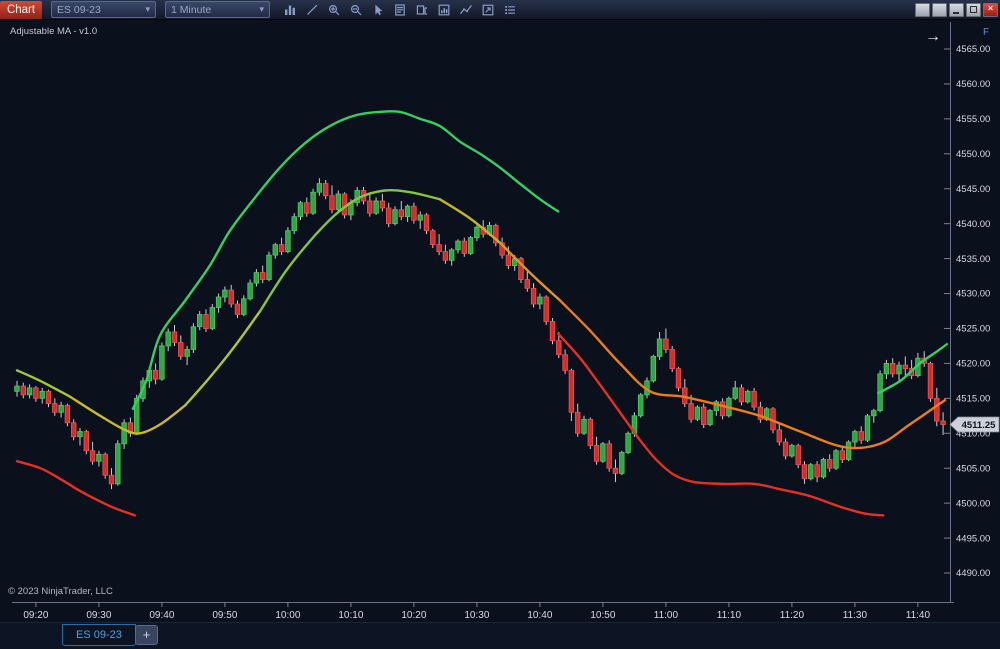 The height and width of the screenshot is (649, 1000). What do you see at coordinates (443, 10) in the screenshot?
I see `toolbar-indicator-panel-button` at bounding box center [443, 10].